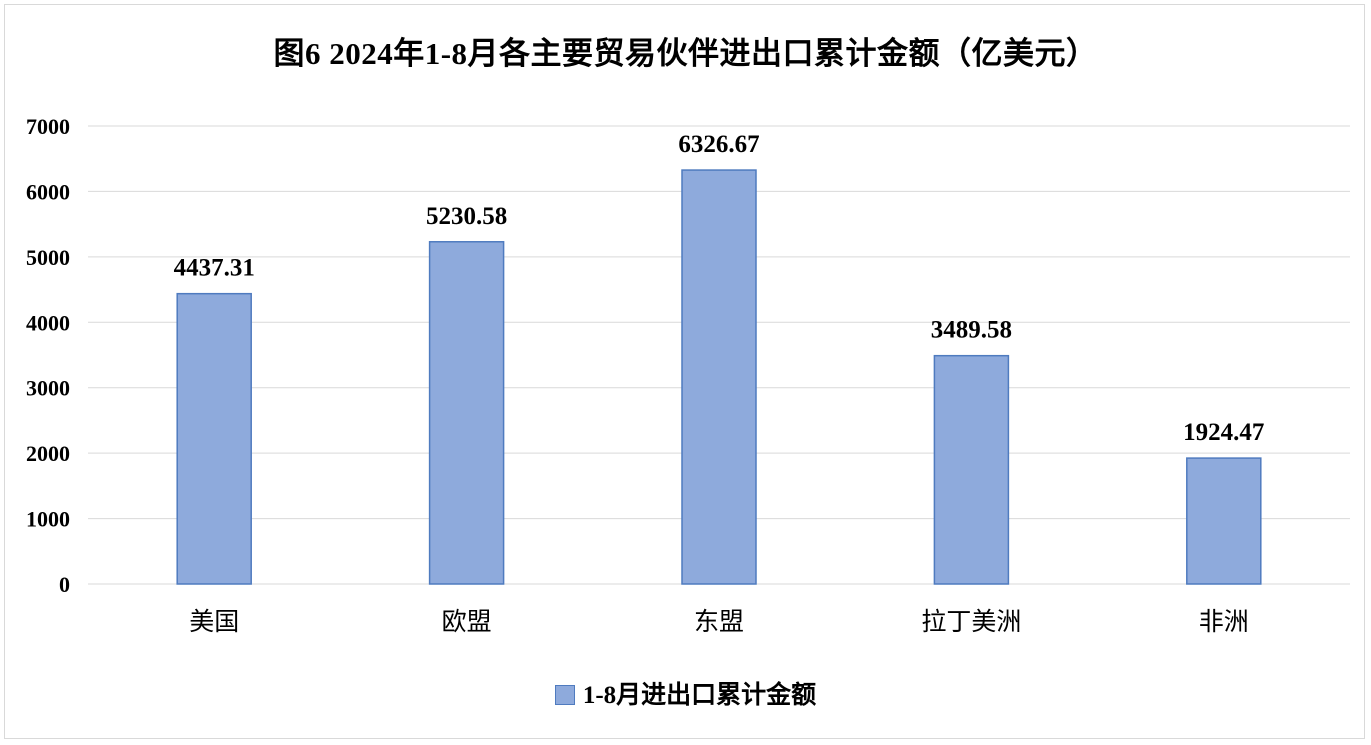 This screenshot has height=745, width=1371. What do you see at coordinates (1223, 432) in the screenshot?
I see `data-label: 1924.47` at bounding box center [1223, 432].